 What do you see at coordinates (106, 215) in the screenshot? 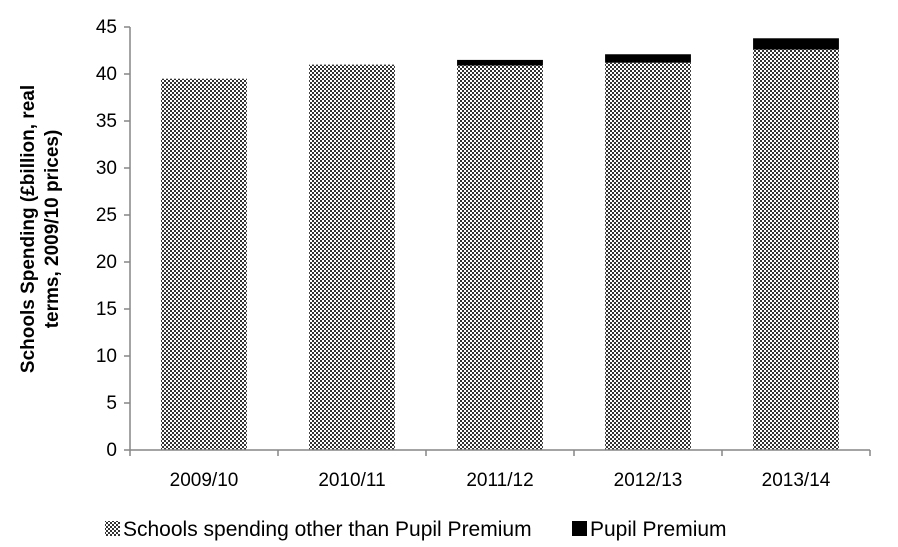
I see `y-tick-label: 25` at bounding box center [106, 215].